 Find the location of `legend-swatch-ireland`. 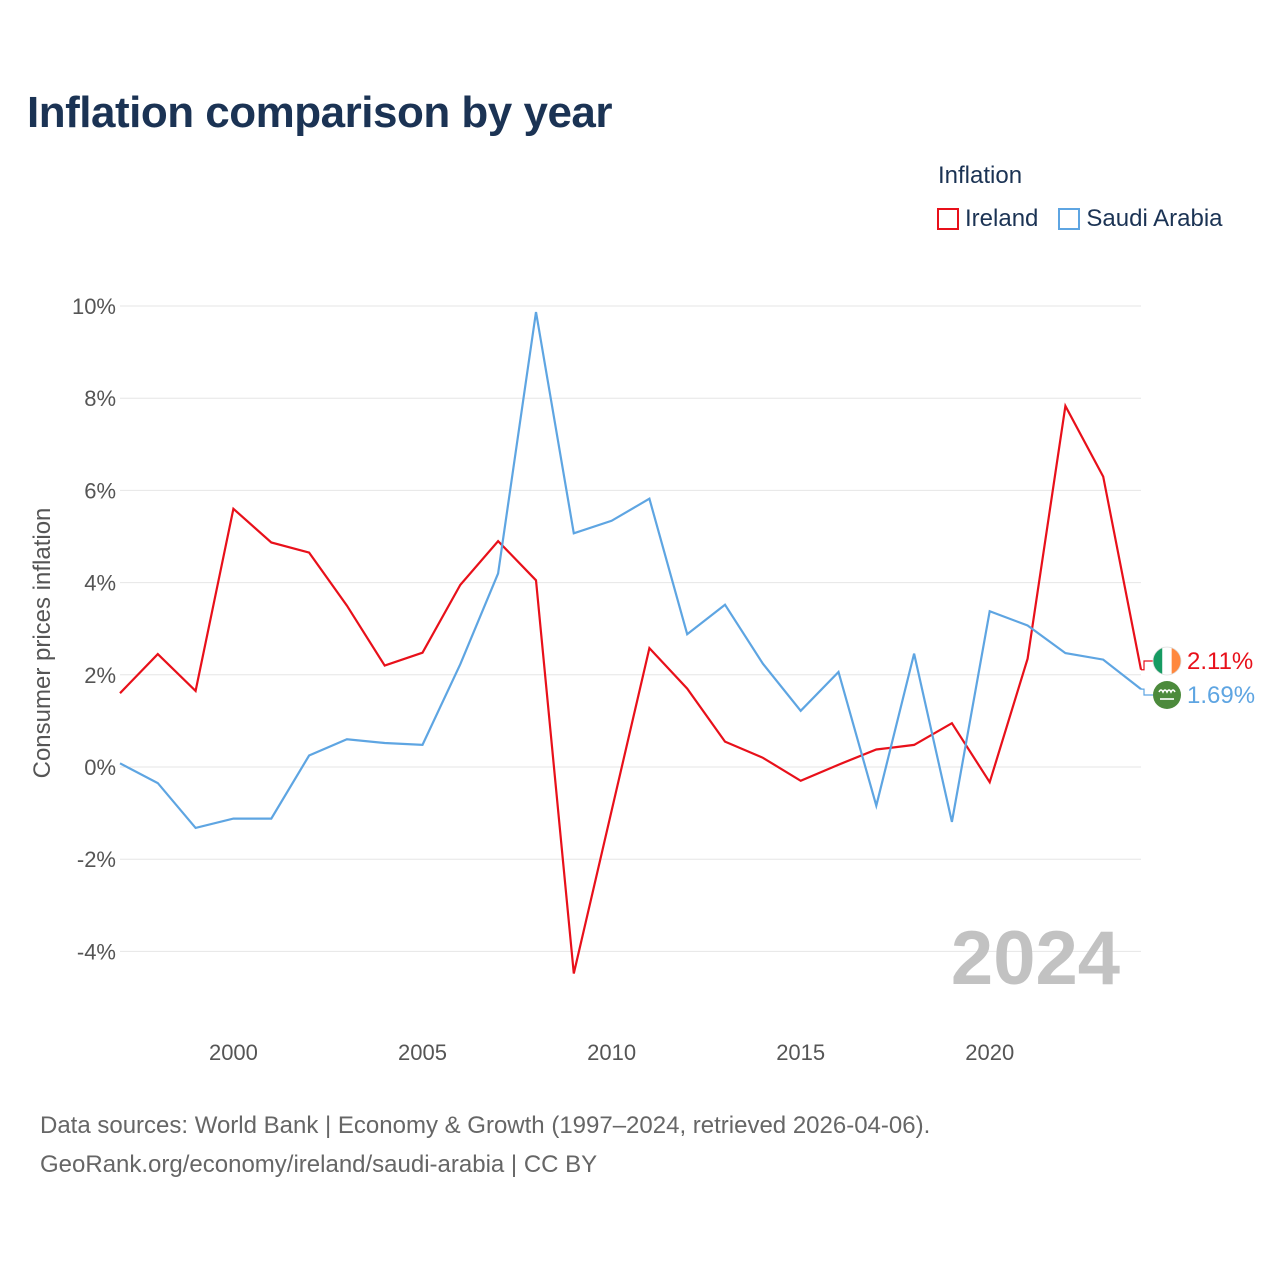

legend-swatch-ireland is located at coordinates (948, 219).